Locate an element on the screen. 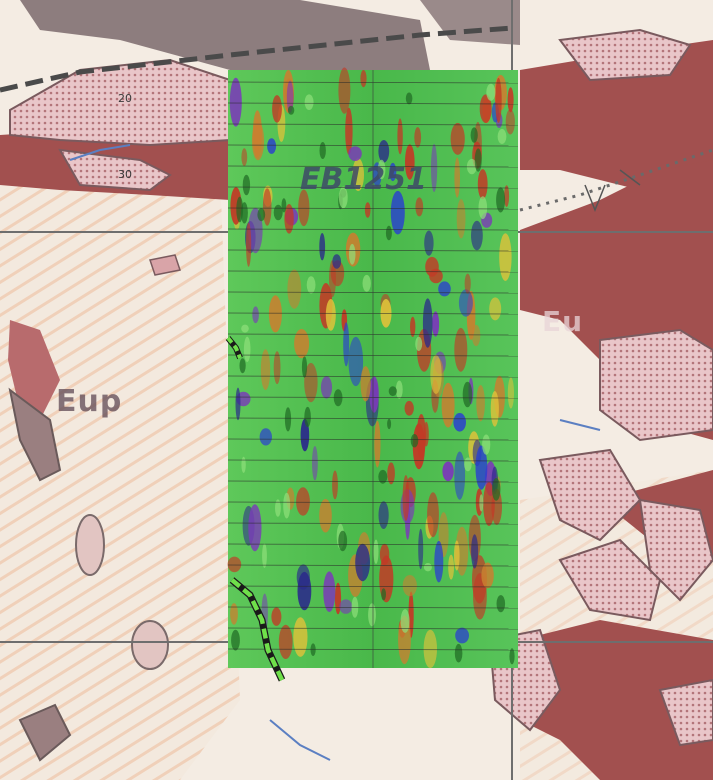 Image resolution: width=713 pixels, height=780 pixels. pink-unit-southeast is located at coordinates (685, 712).